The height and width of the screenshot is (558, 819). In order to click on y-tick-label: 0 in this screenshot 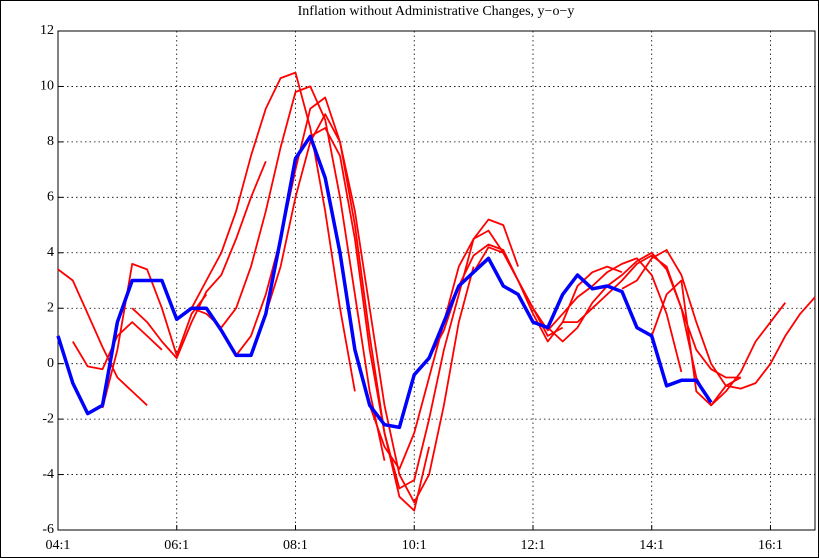, I will do `click(50, 363)`.